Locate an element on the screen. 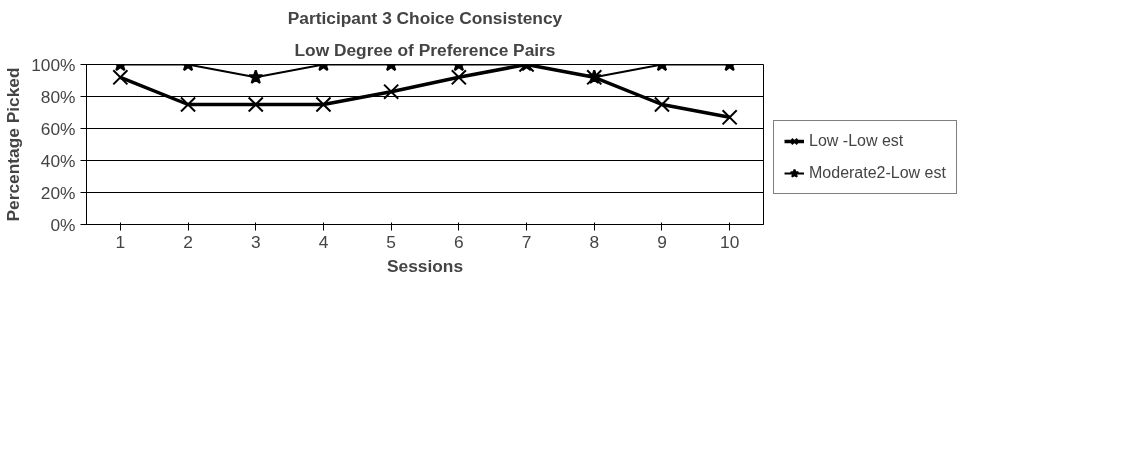 The height and width of the screenshot is (457, 1128). x-tick-label: 9 is located at coordinates (662, 241).